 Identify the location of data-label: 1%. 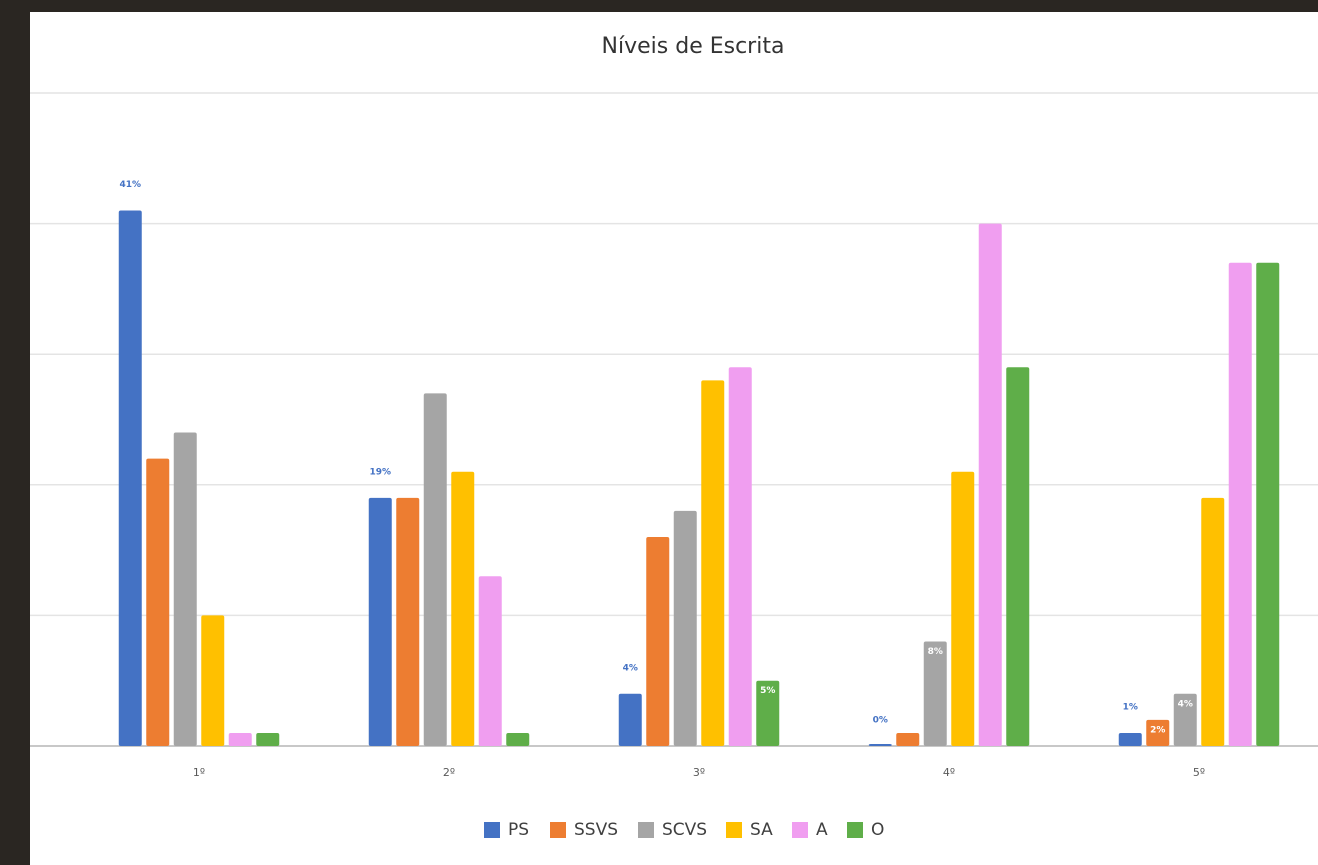
(1130, 707).